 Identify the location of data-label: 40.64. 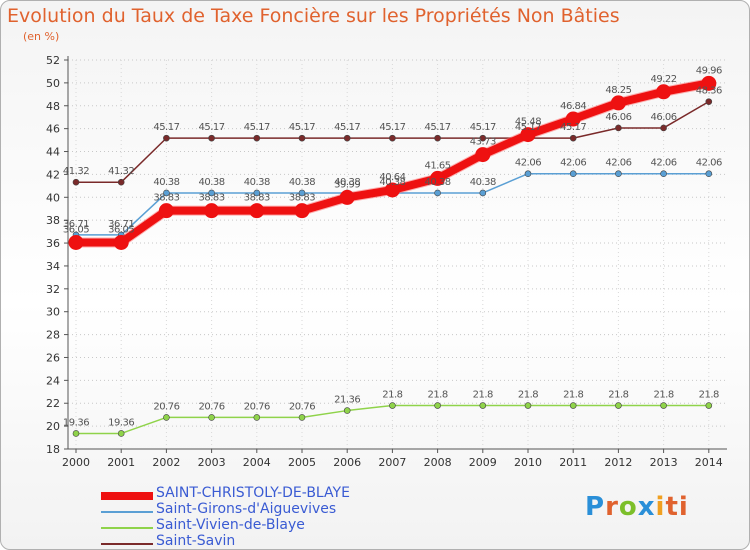
(392, 177).